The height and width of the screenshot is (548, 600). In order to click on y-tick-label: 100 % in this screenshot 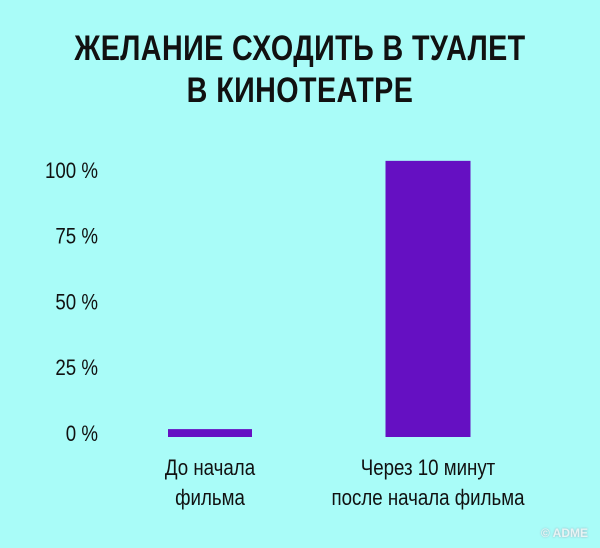, I will do `click(71, 172)`.